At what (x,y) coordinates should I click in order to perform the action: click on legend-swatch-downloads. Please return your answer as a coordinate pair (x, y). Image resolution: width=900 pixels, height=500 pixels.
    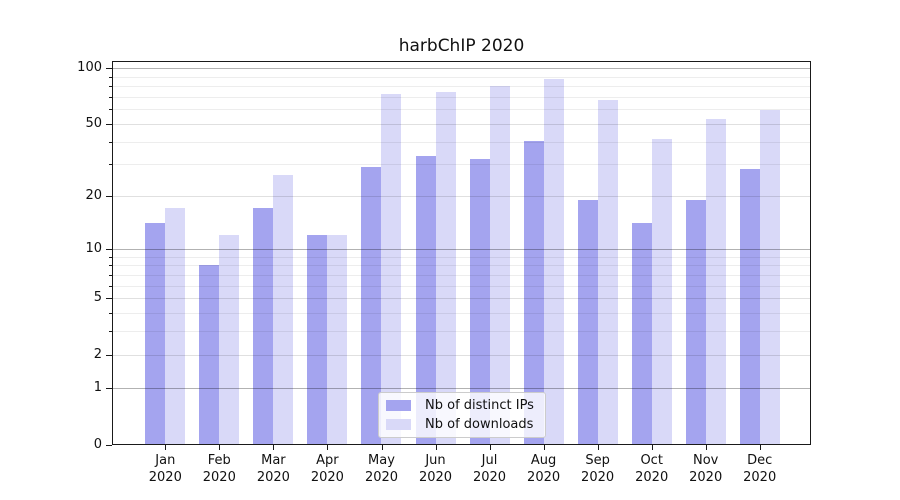
    Looking at the image, I should click on (398, 424).